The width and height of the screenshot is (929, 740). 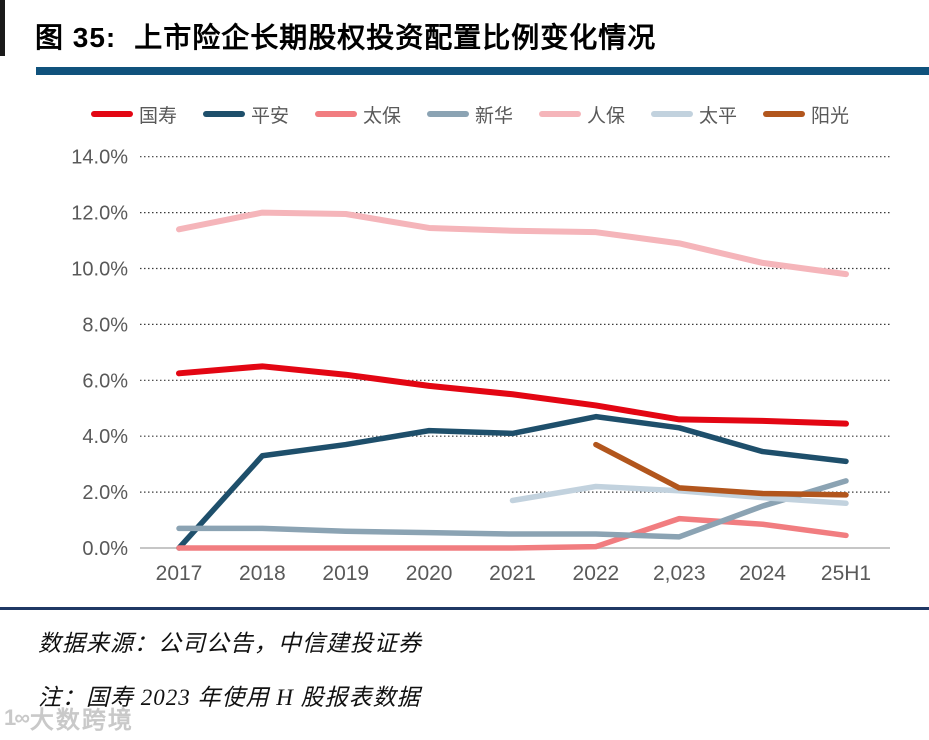 I want to click on chart-legend: 国寿 平安 太保 新华 人保 太平 阳光, so click(x=470, y=114).